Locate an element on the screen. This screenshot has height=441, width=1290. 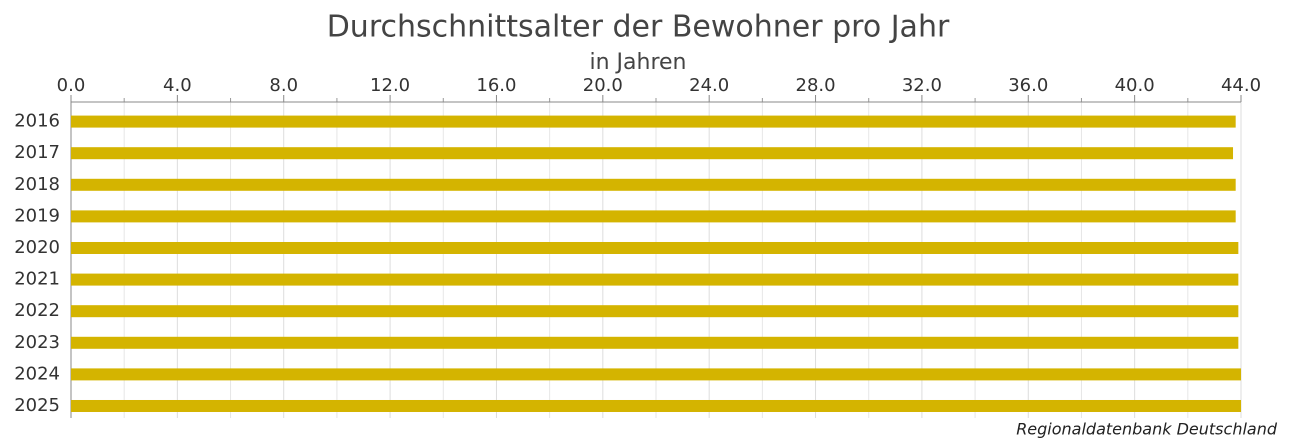
y-tick-label: 2023 is located at coordinates (37, 342).